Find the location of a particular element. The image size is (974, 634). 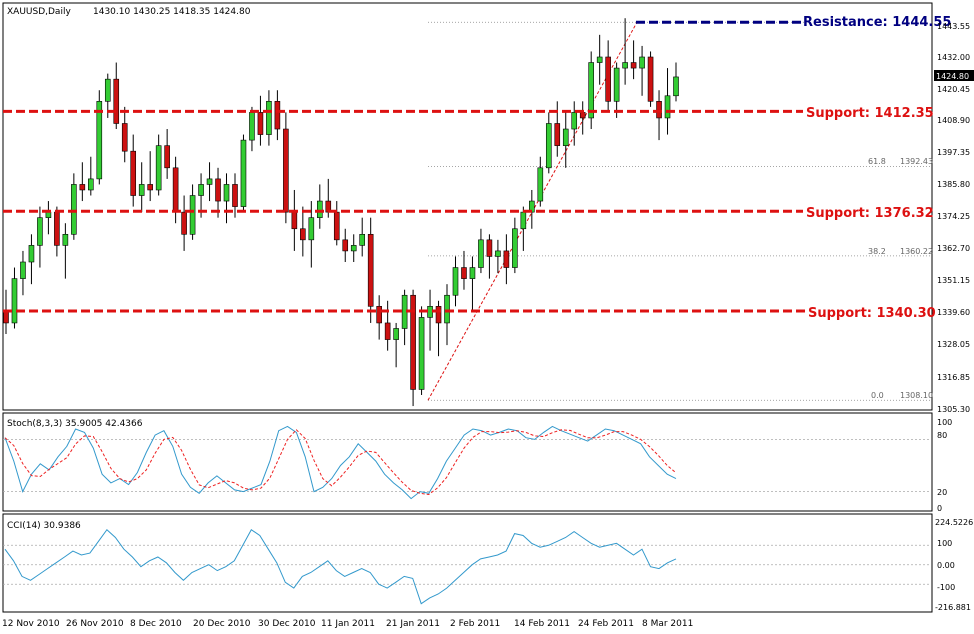

price-tick: 1305.30 is located at coordinates (953, 409).